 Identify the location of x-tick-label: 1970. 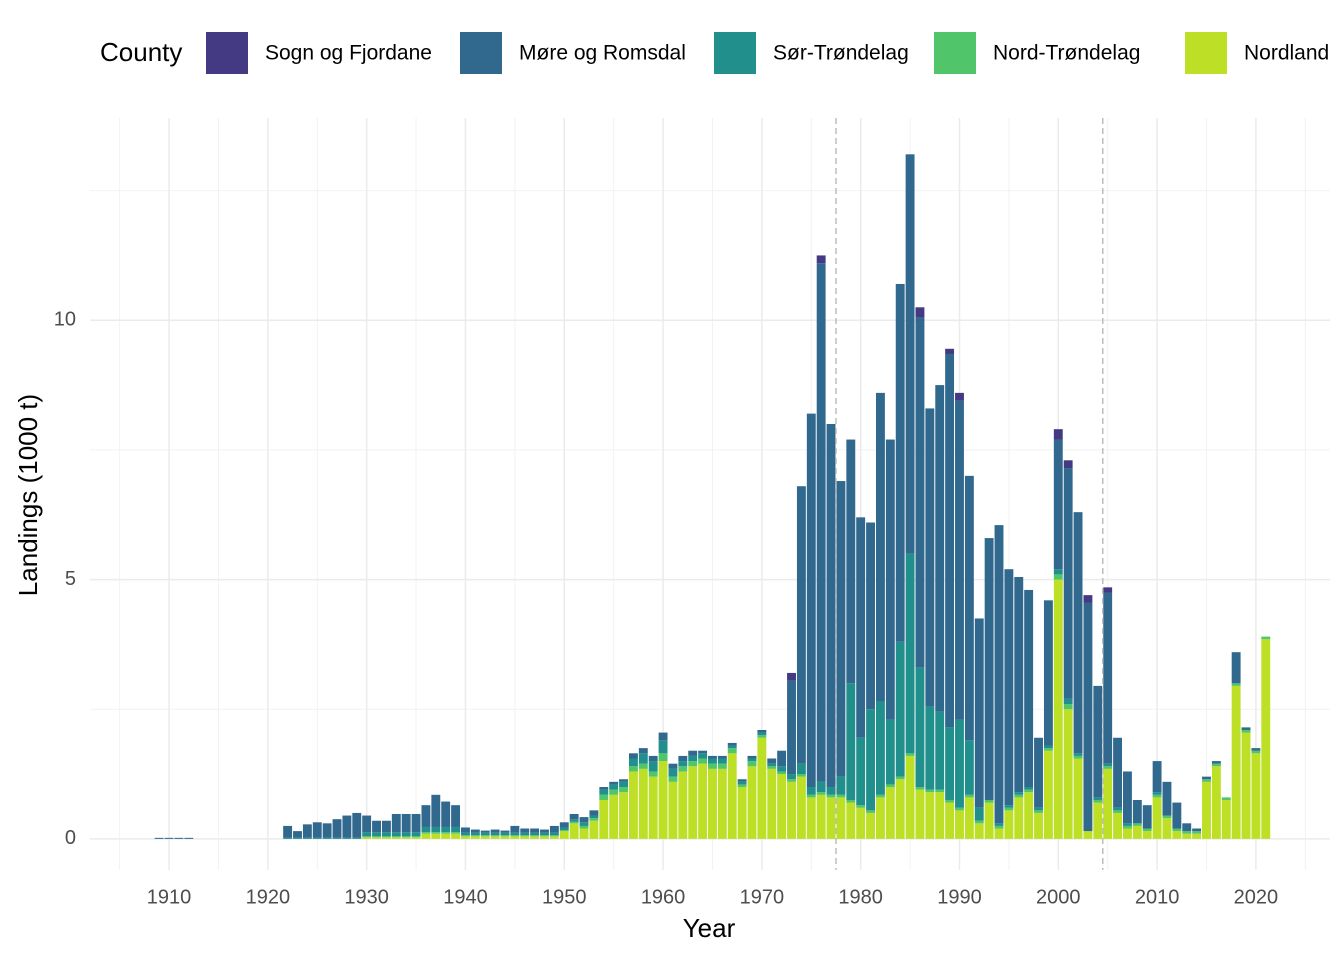
(762, 897).